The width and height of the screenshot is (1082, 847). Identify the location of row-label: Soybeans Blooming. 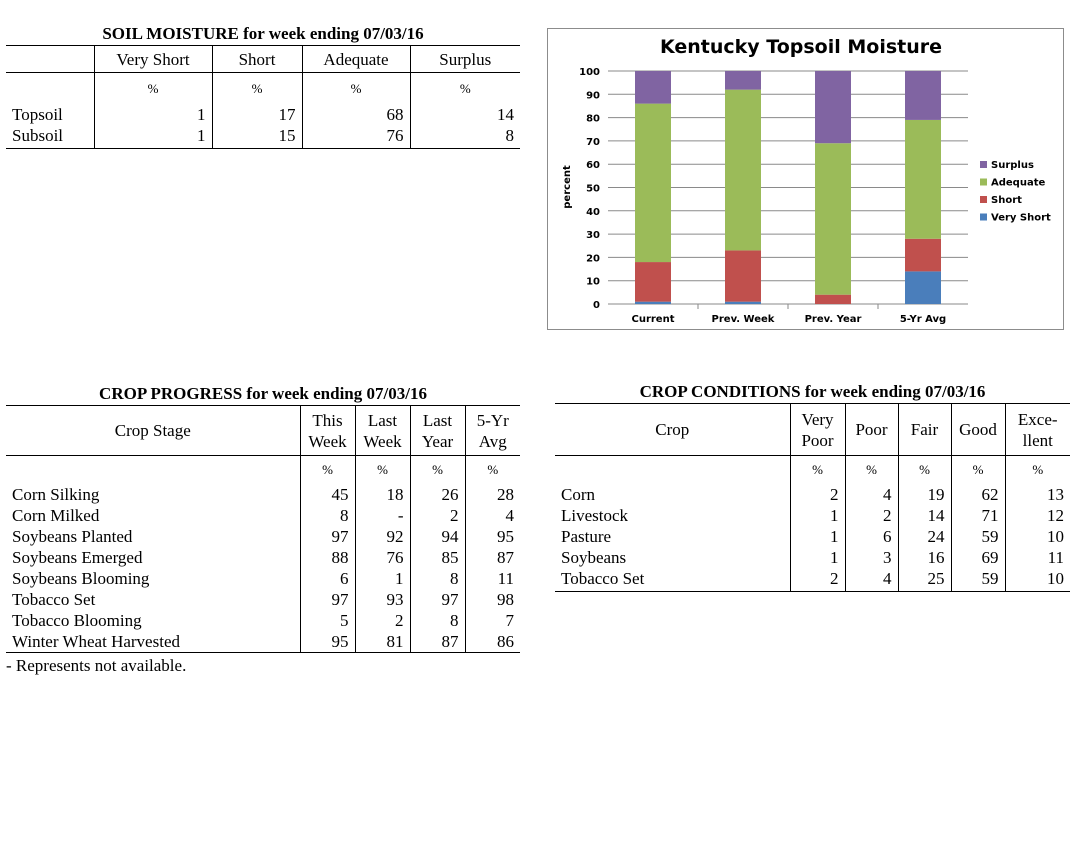
(81, 578).